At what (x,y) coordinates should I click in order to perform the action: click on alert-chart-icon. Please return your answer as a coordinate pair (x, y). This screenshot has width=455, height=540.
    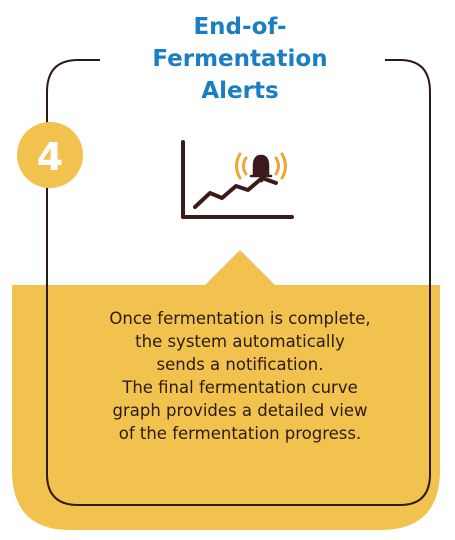
    Looking at the image, I should click on (237, 179).